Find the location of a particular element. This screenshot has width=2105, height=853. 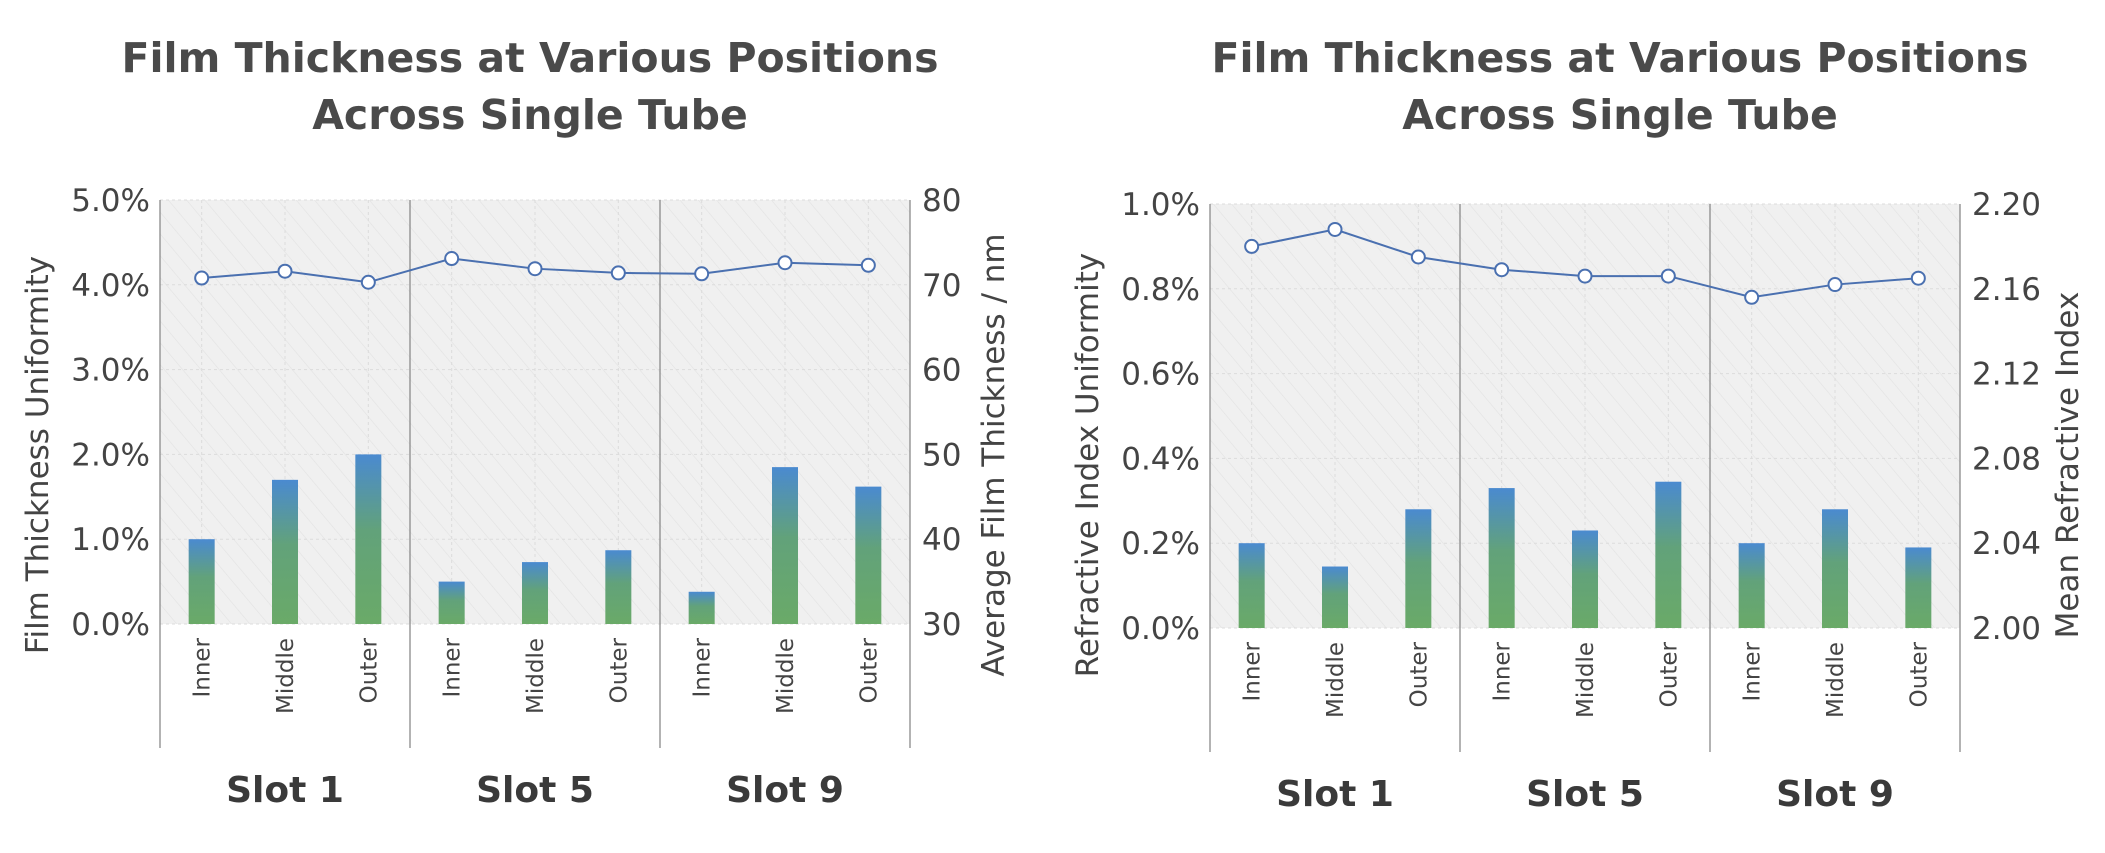

chart-1-y2-tick-label: 40 is located at coordinates (941, 540).